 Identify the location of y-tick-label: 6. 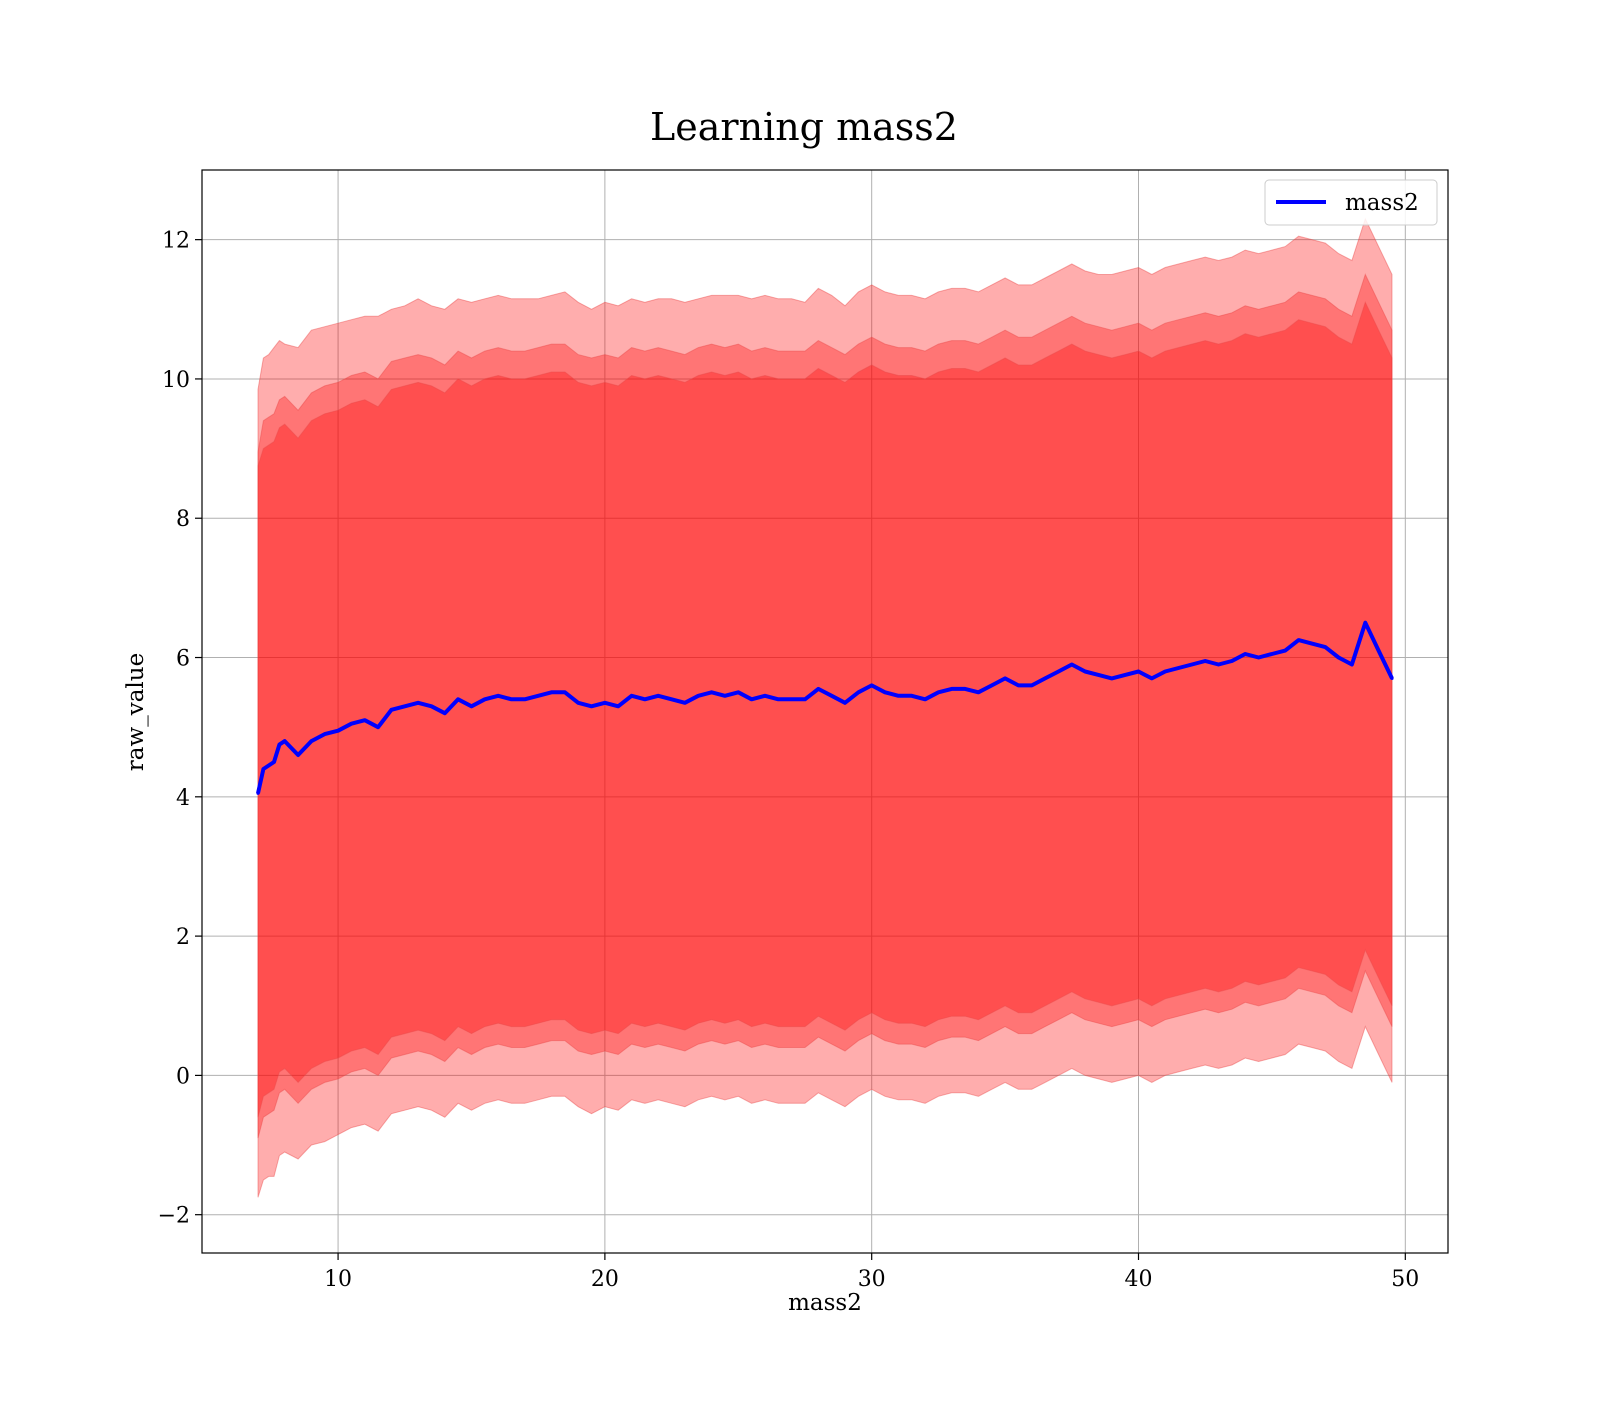
(183, 659).